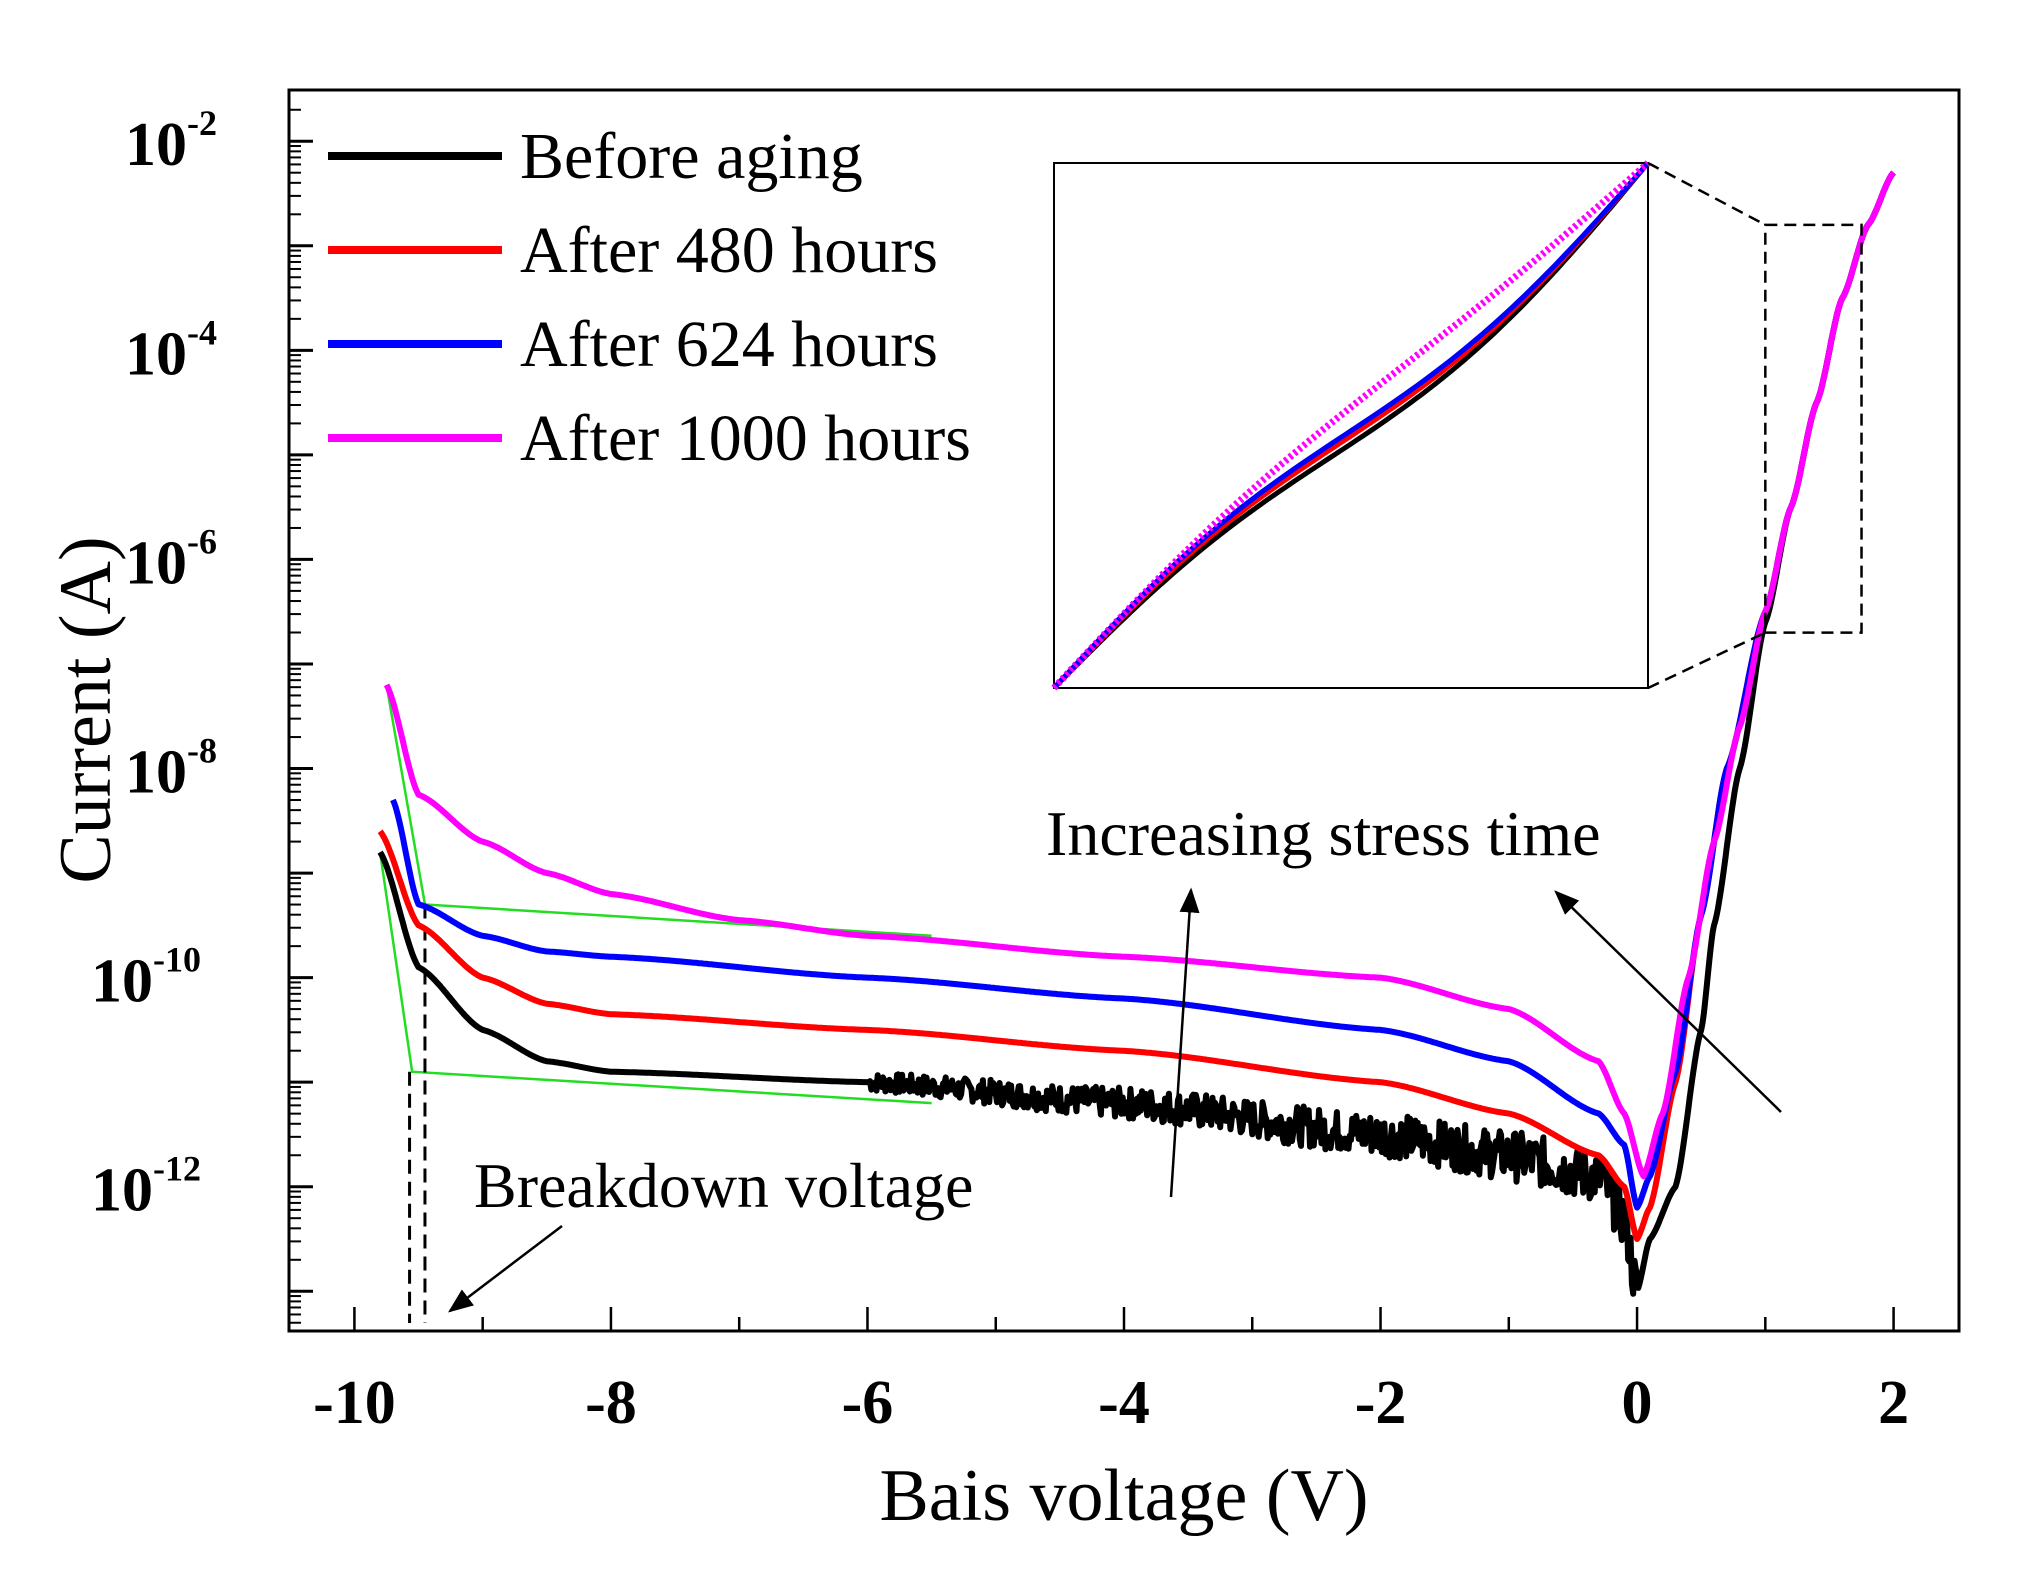 The width and height of the screenshot is (2041, 1577). I want to click on legend-label-3: After 1000 hours, so click(745, 438).